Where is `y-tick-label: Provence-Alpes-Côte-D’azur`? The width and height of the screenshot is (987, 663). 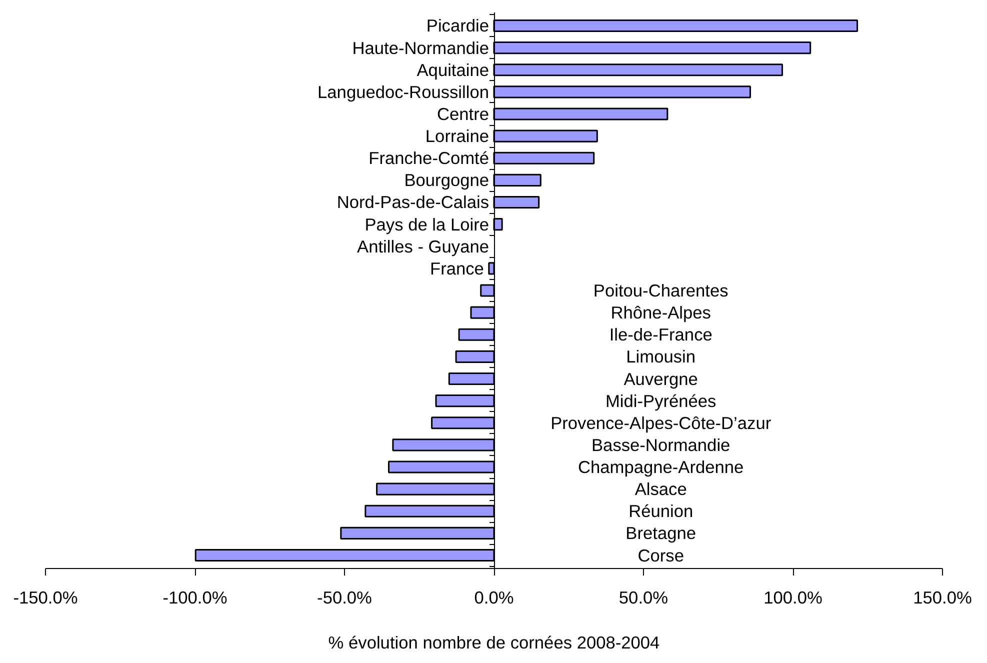 y-tick-label: Provence-Alpes-Côte-D’azur is located at coordinates (661, 422).